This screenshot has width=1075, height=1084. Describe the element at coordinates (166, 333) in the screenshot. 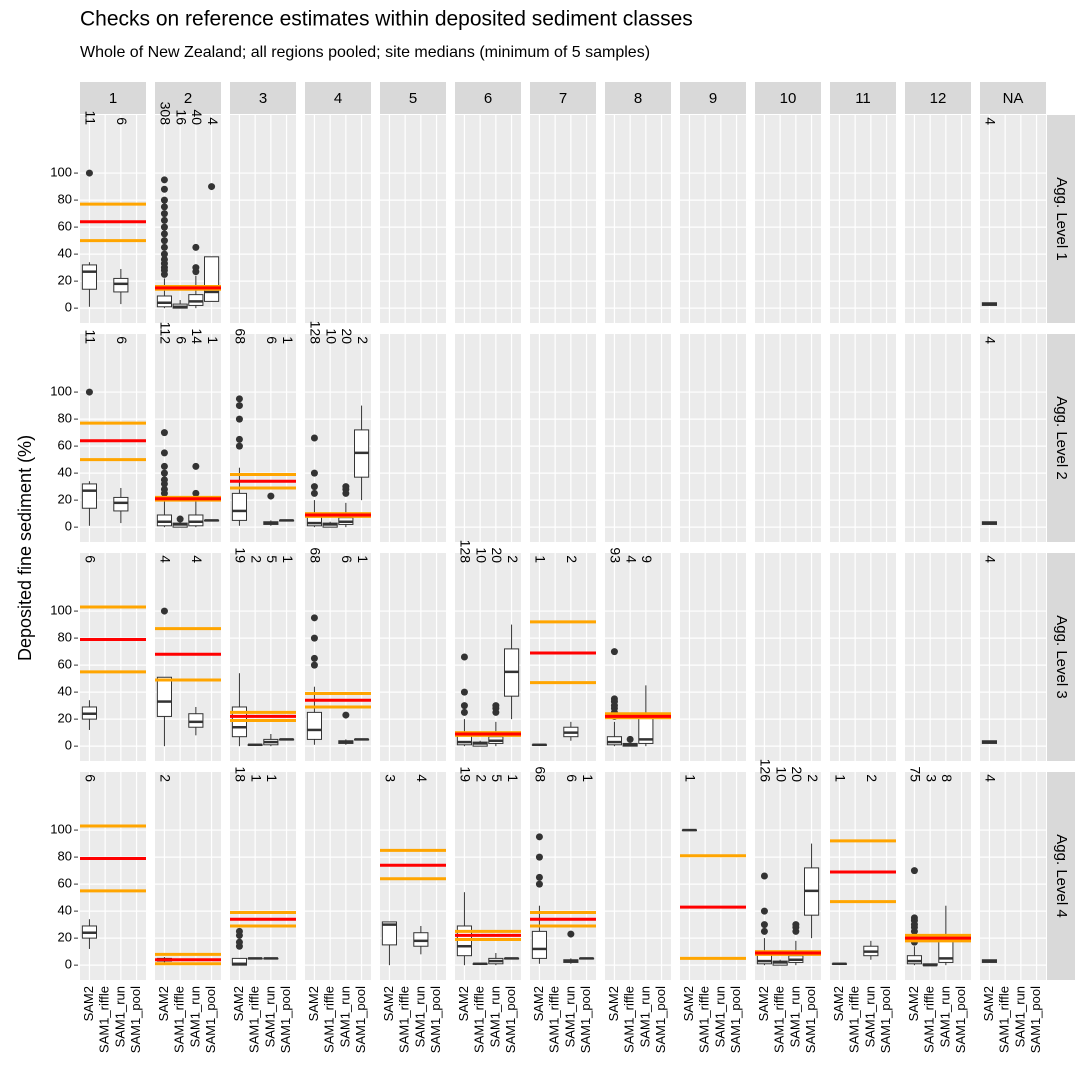

I see `count-label: 112` at that location.